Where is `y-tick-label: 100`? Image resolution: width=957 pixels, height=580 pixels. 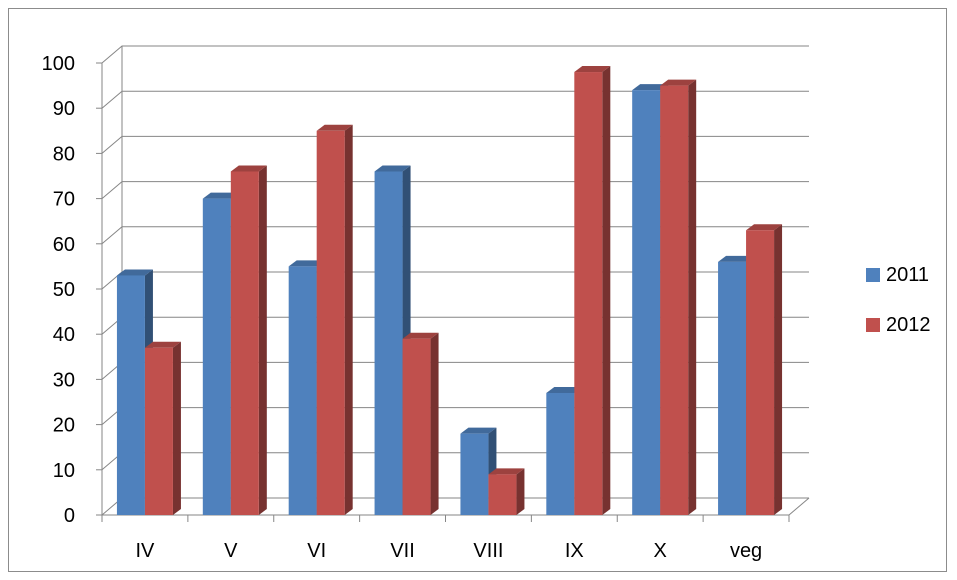
y-tick-label: 100 is located at coordinates (58, 64).